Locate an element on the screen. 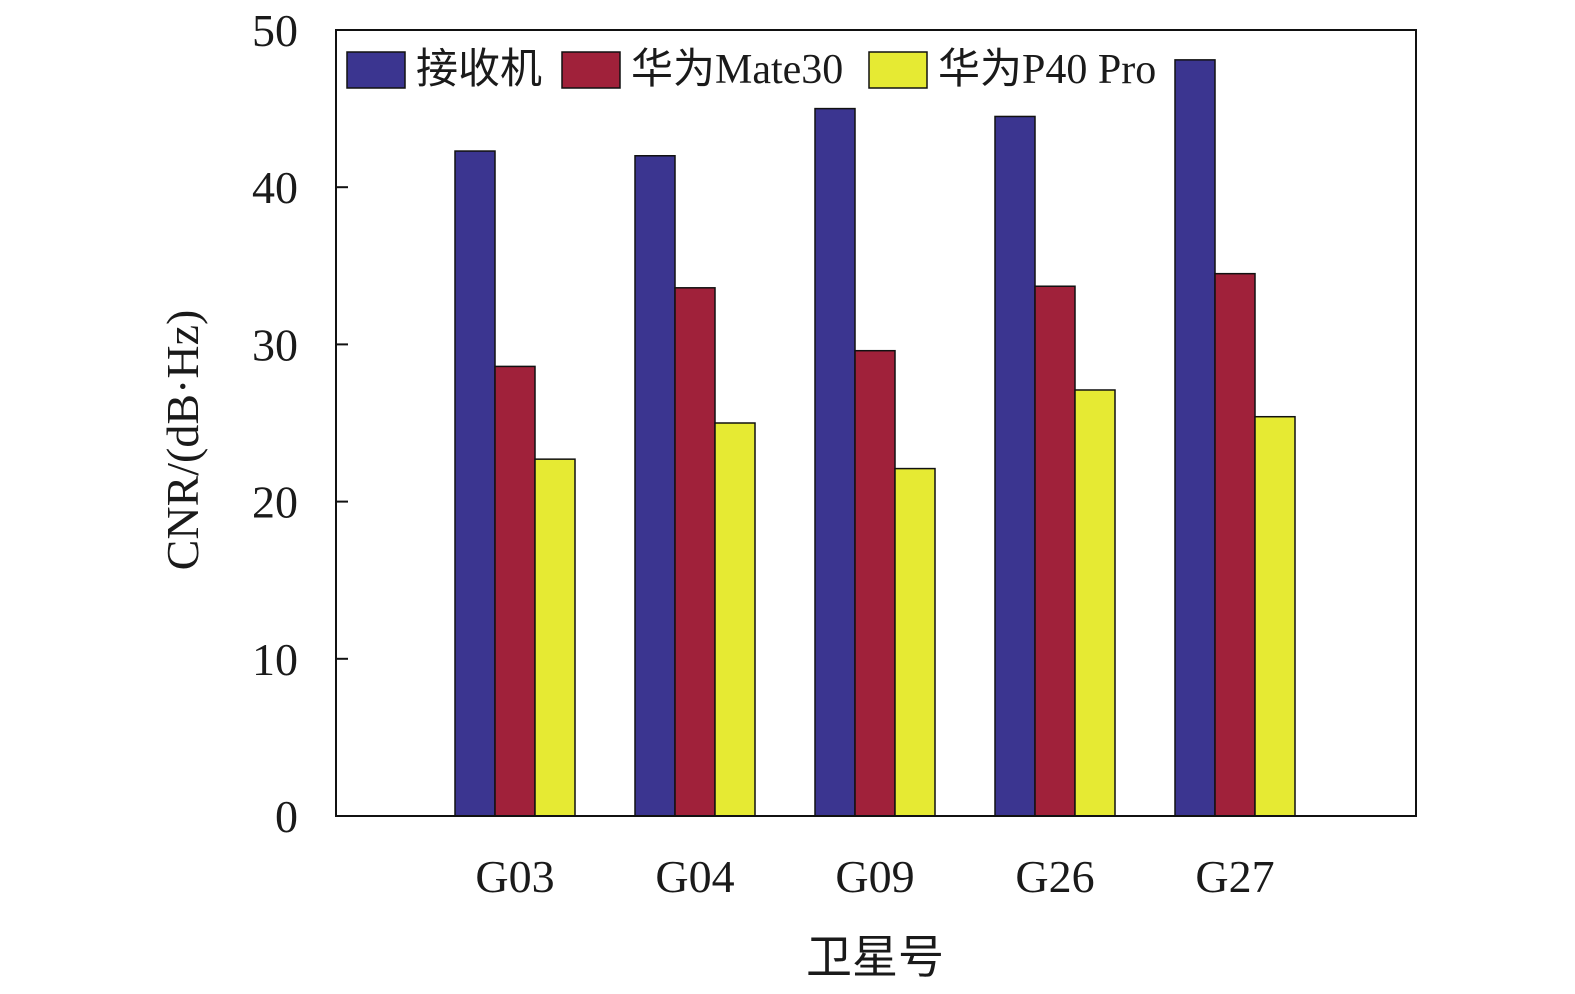 This screenshot has width=1575, height=994. y-tick-label: 30 is located at coordinates (275, 344).